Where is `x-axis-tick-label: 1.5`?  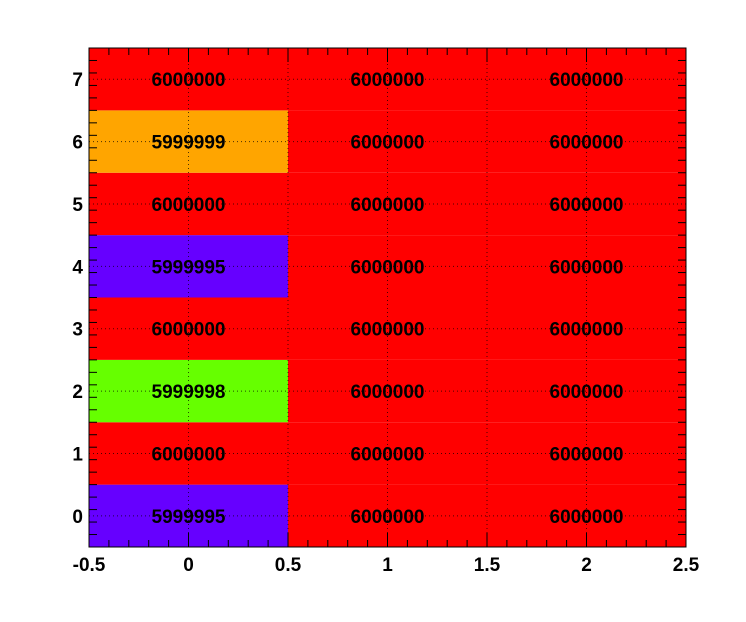
x-axis-tick-label: 1.5 is located at coordinates (487, 565).